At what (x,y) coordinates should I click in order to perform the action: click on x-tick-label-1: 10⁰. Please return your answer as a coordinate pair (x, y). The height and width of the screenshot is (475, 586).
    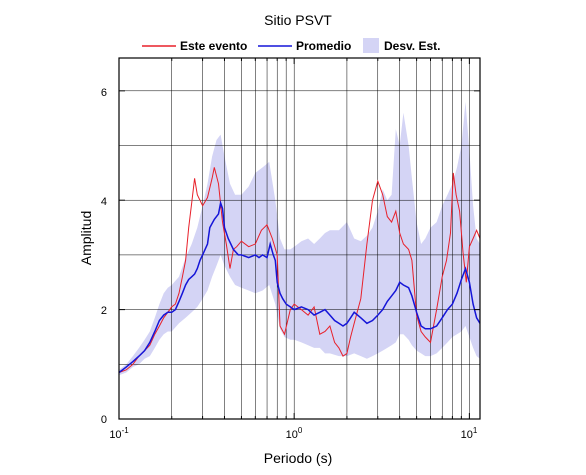
    Looking at the image, I should click on (294, 433).